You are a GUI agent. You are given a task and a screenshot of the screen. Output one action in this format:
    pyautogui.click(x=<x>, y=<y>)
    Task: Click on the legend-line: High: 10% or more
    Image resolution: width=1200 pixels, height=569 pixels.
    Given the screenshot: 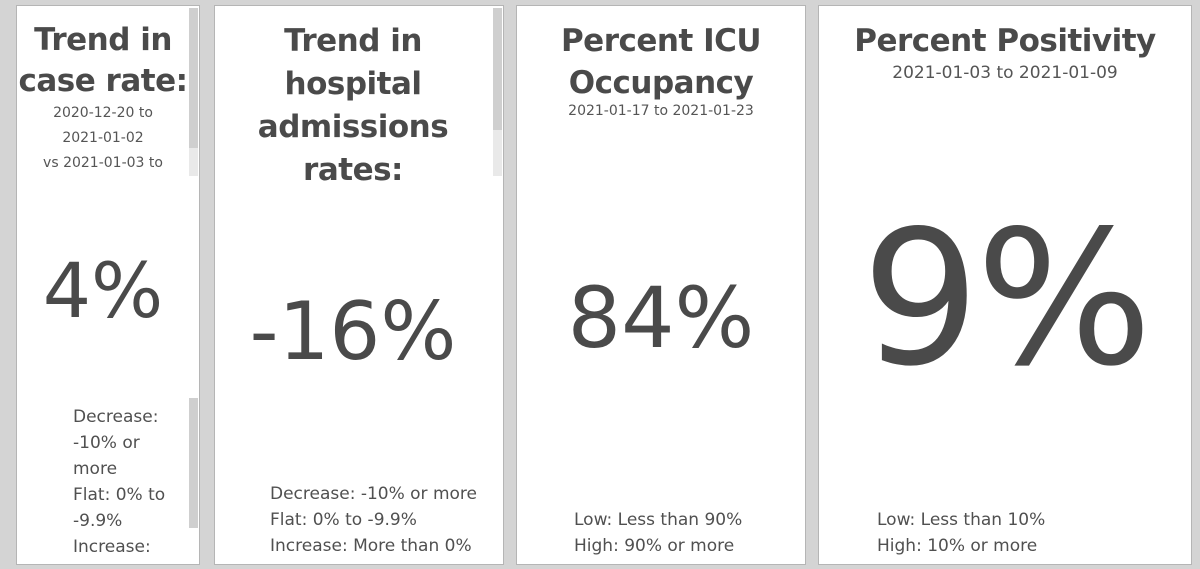 What is the action you would take?
    pyautogui.click(x=957, y=546)
    